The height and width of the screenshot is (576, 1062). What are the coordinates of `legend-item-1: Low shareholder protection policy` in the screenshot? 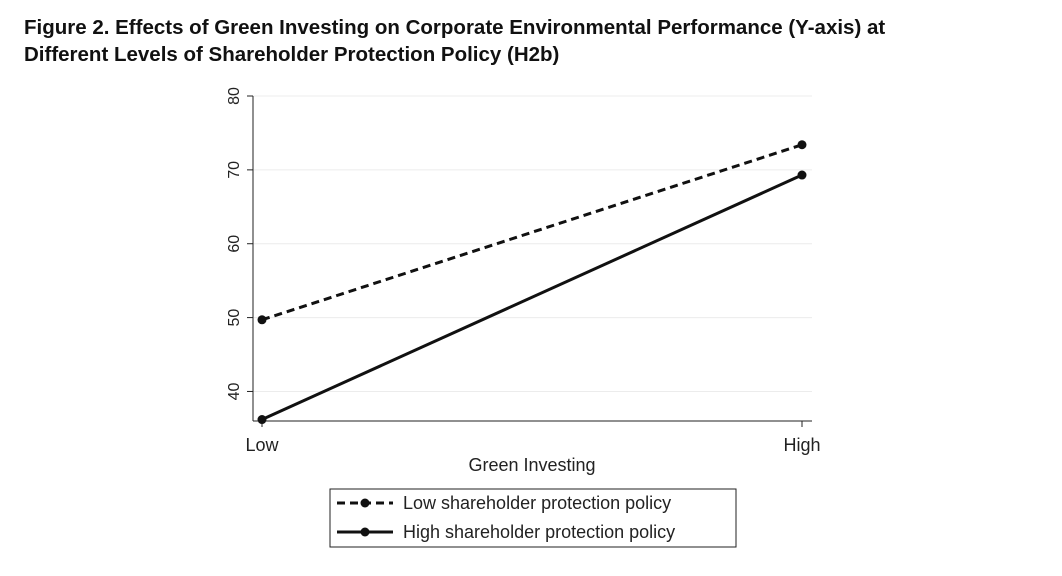 It's located at (504, 503).